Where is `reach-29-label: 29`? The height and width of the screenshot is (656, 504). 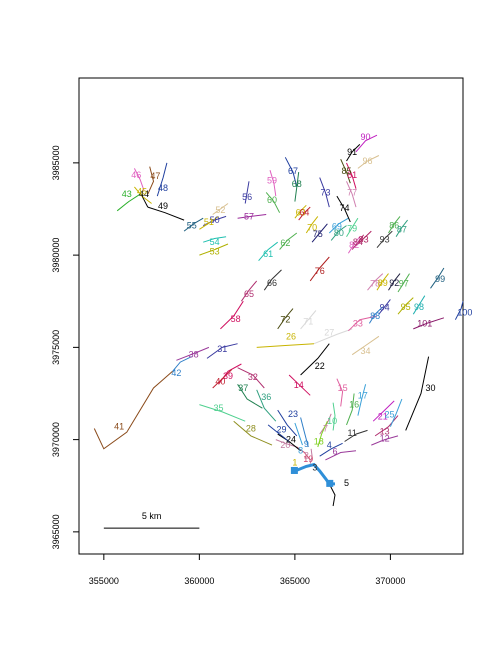
reach-29-label: 29 is located at coordinates (281, 429).